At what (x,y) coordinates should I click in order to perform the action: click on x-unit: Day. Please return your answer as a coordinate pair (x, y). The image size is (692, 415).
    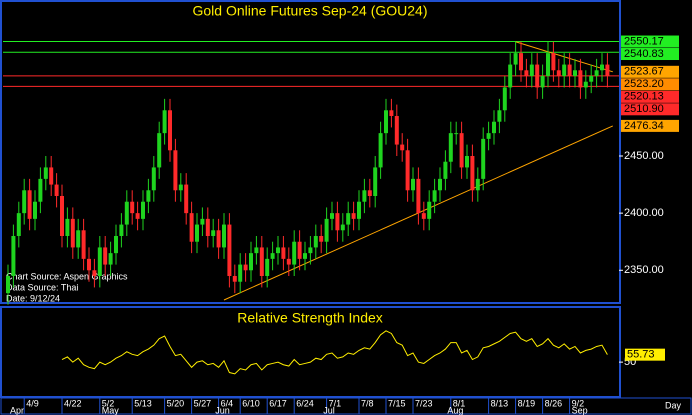
    Looking at the image, I should click on (673, 405).